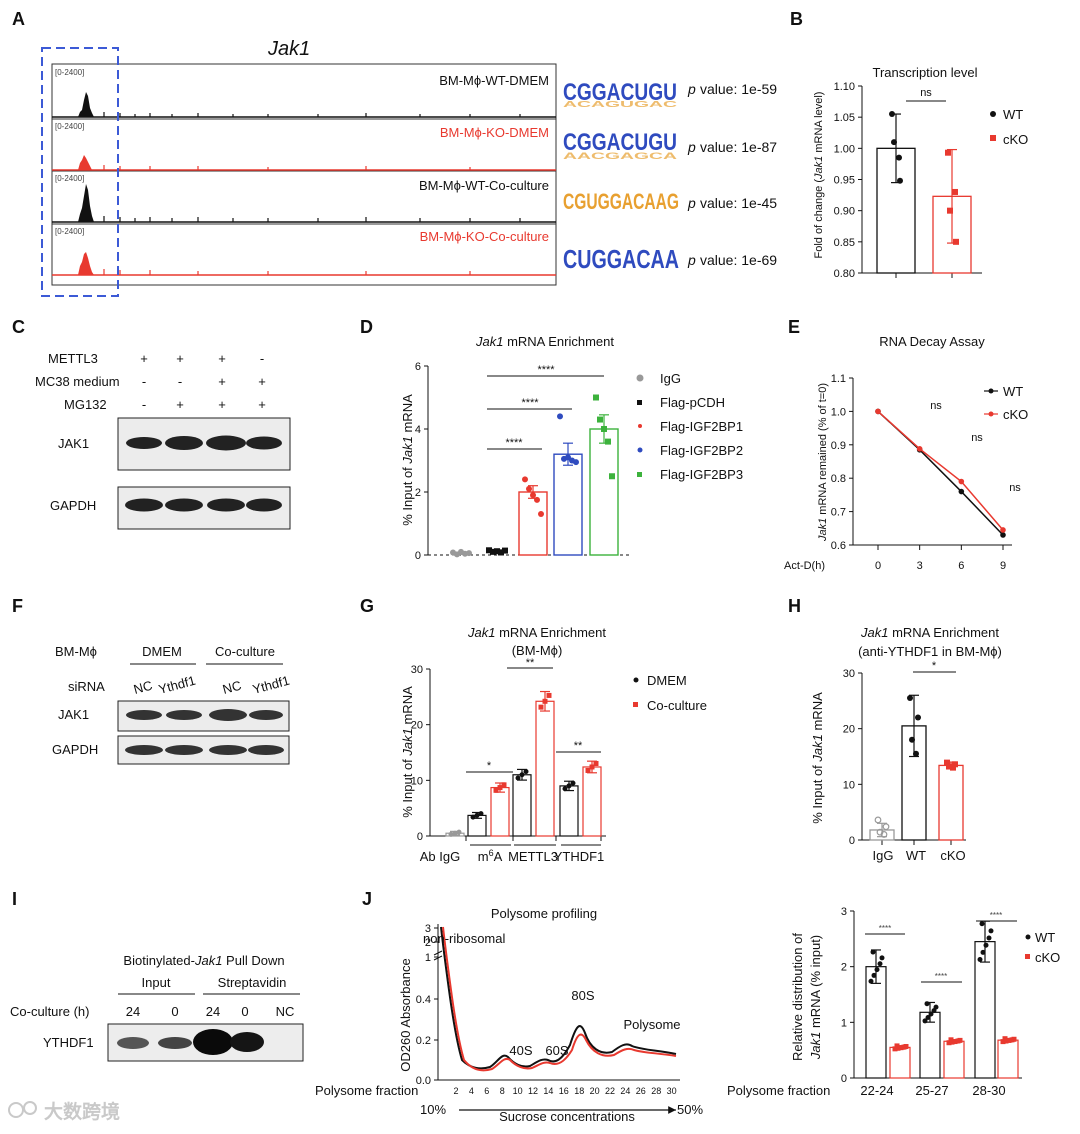 The height and width of the screenshot is (1134, 1080). I want to click on y-tick-label: 0.6, so click(838, 546).